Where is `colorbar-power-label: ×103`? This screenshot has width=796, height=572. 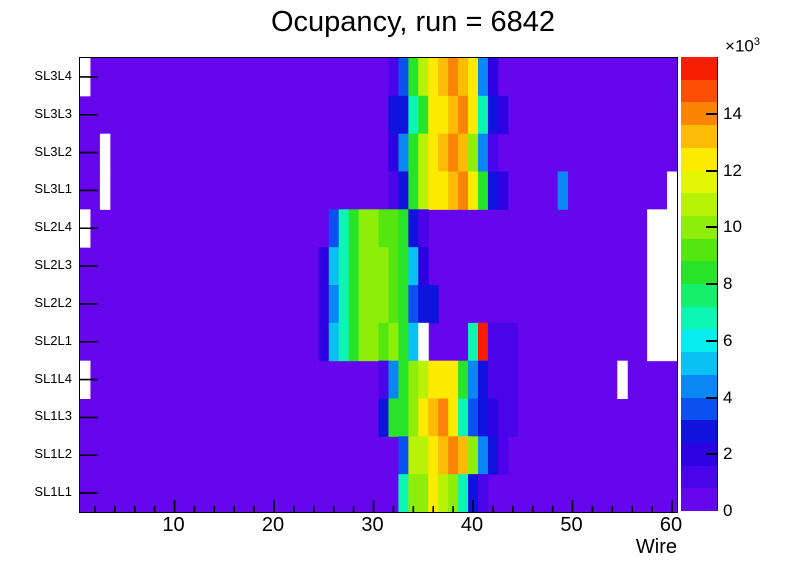
colorbar-power-label: ×103 is located at coordinates (732, 46).